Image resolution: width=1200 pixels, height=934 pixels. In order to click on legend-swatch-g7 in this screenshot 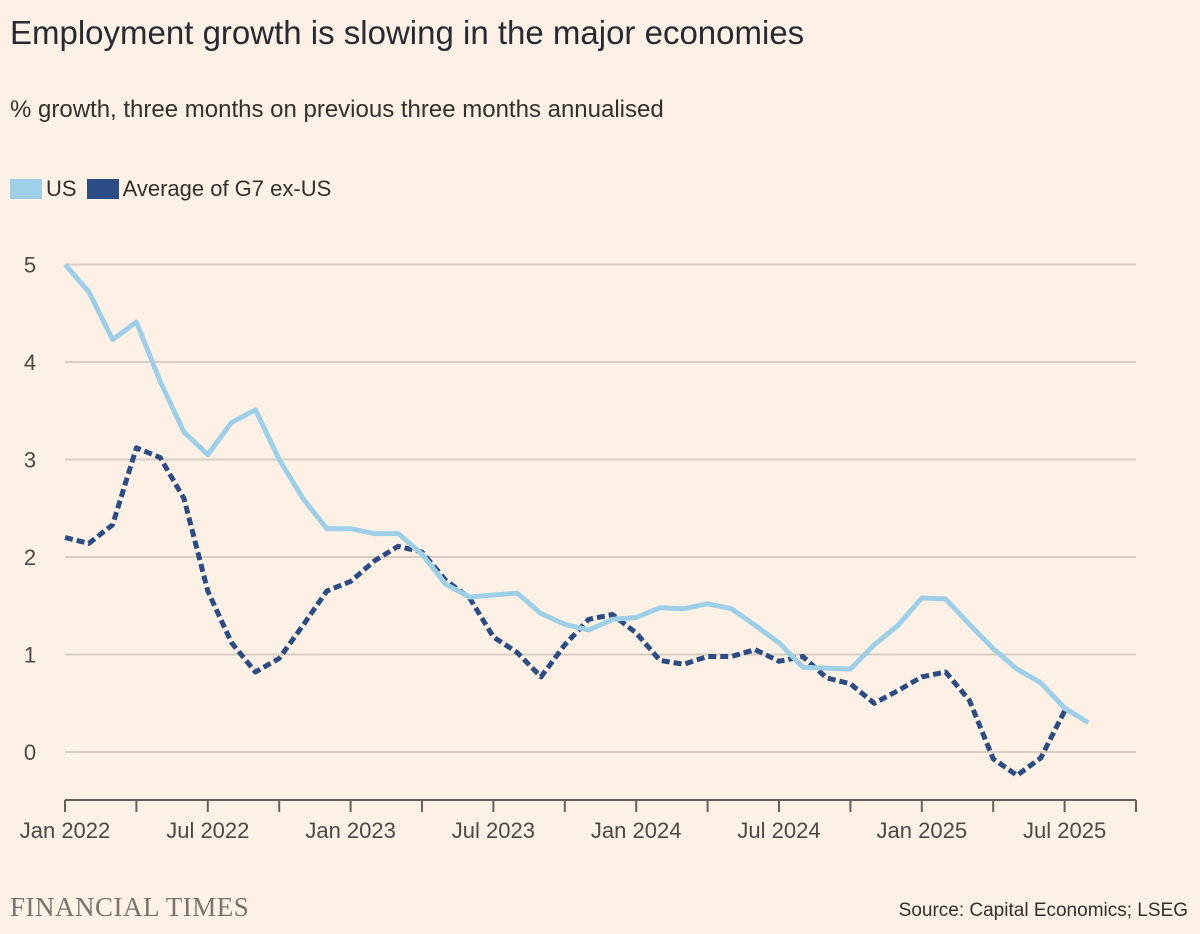, I will do `click(102, 189)`.